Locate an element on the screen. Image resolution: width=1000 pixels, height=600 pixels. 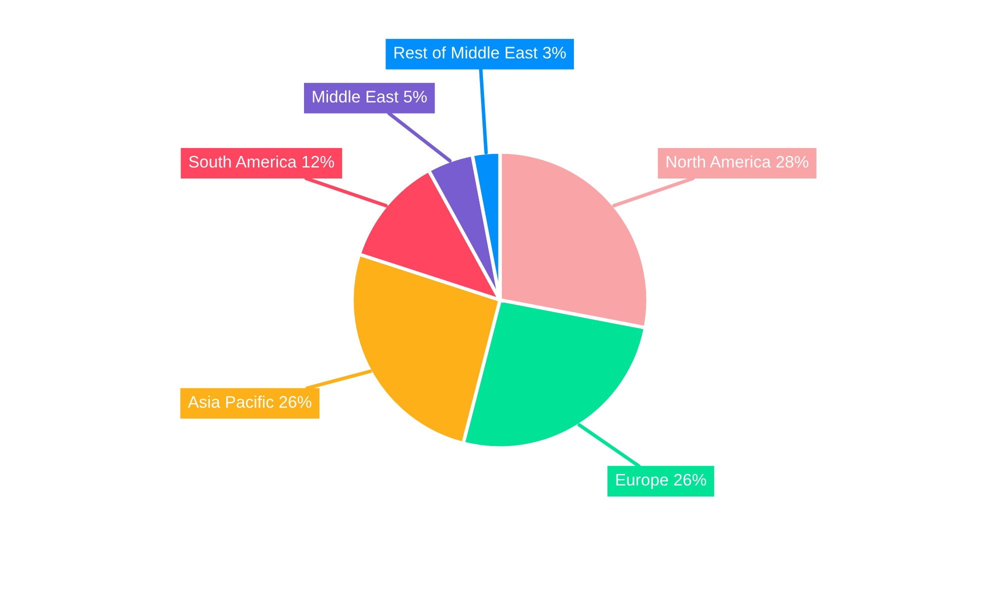
slice-label: Asia Pacific 26% is located at coordinates (250, 402).